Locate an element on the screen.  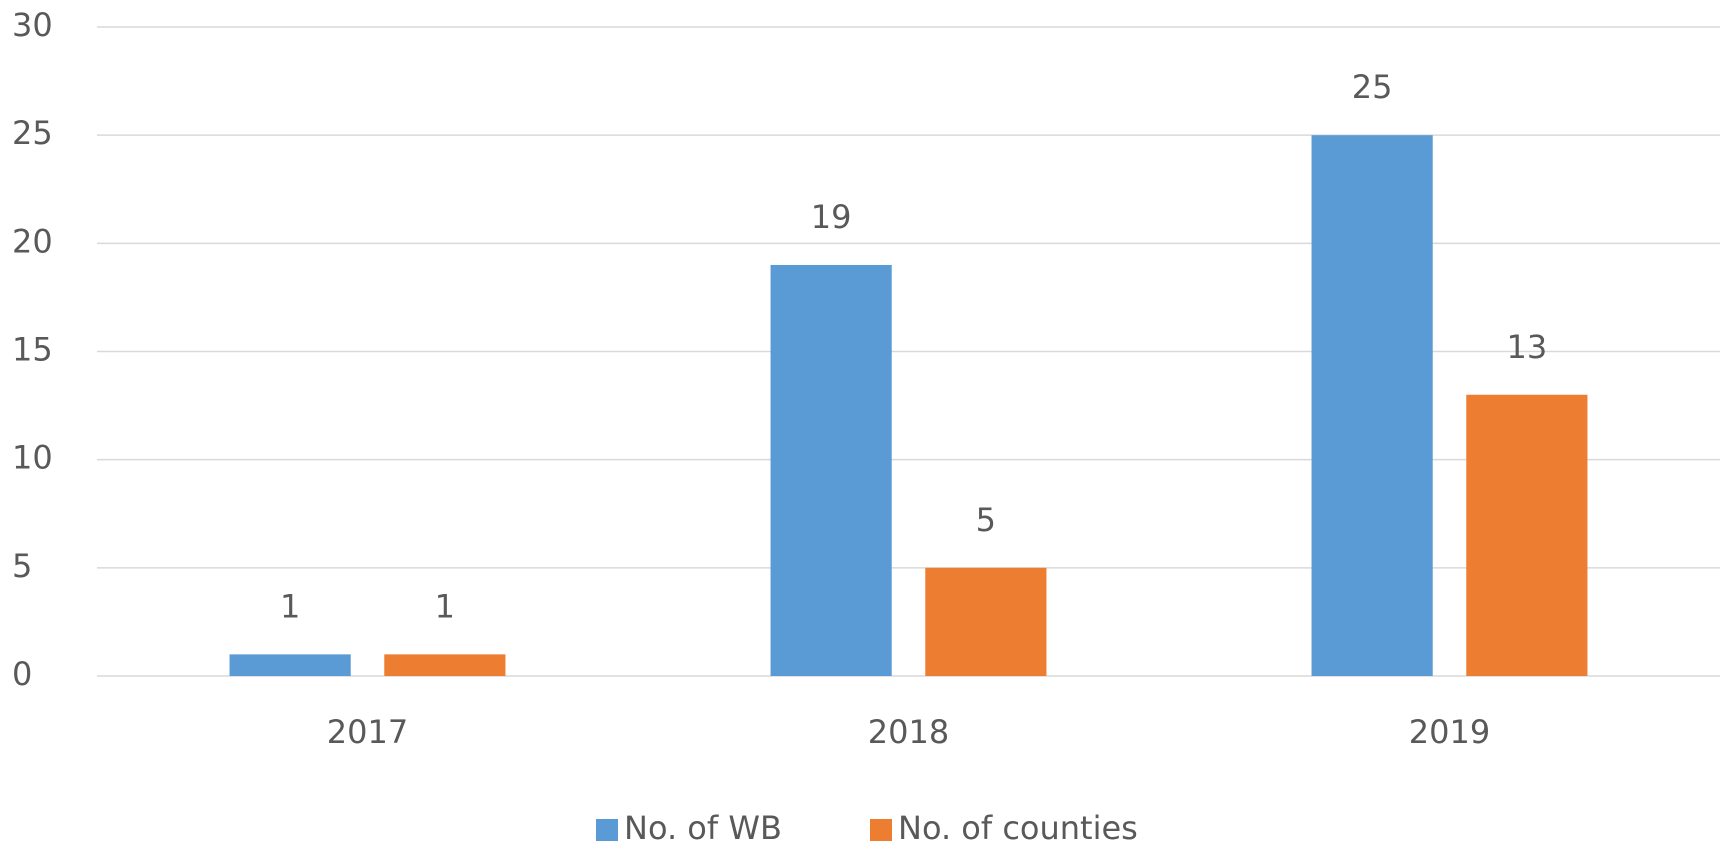
data-label: 13 is located at coordinates (1527, 347).